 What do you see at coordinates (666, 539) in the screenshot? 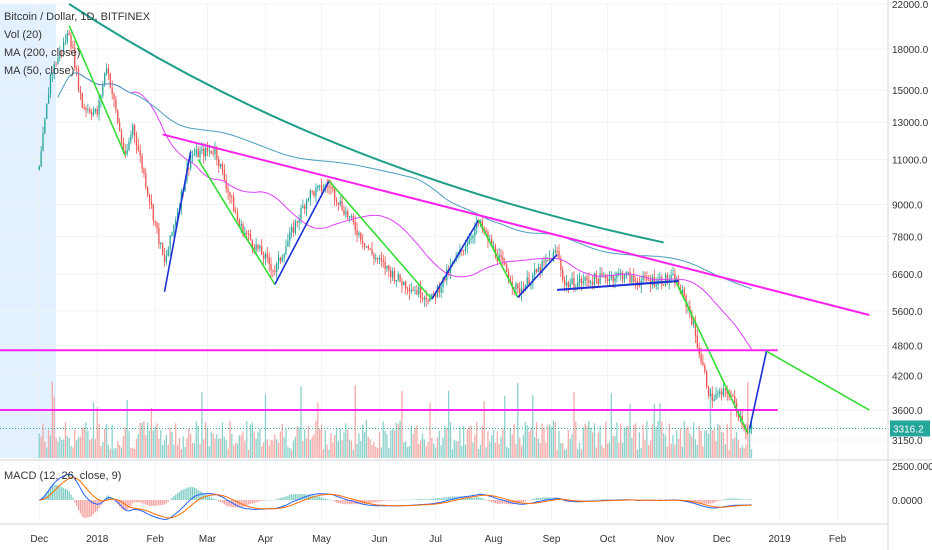
I see `time-tick-label: Nov` at bounding box center [666, 539].